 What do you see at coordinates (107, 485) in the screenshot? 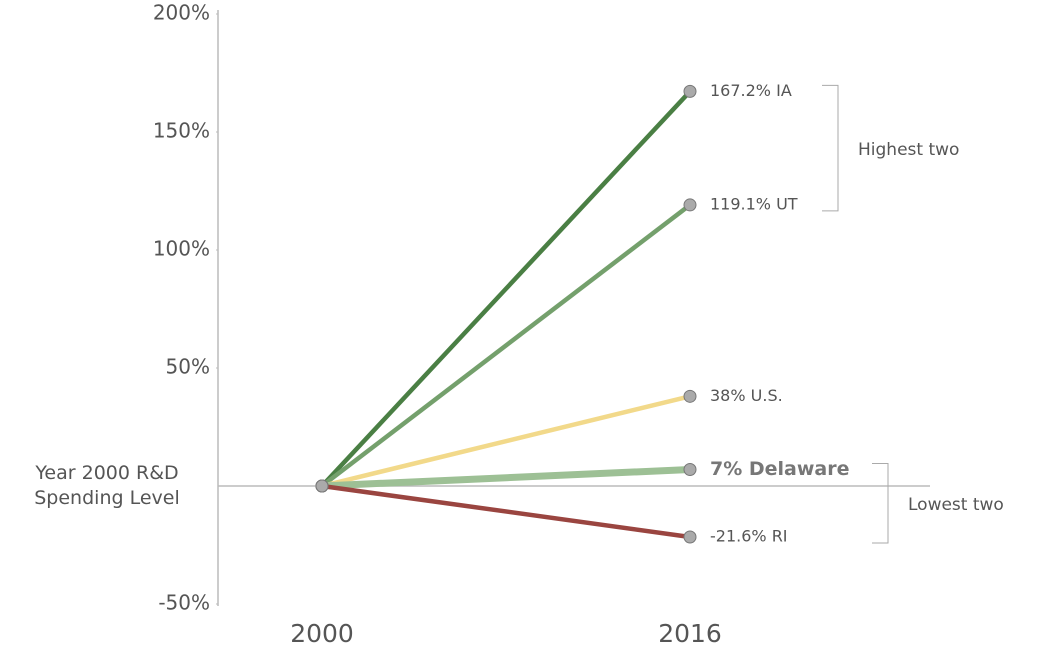
I see `y-tick-label: Year 2000 R&D Spending Level` at bounding box center [107, 485].